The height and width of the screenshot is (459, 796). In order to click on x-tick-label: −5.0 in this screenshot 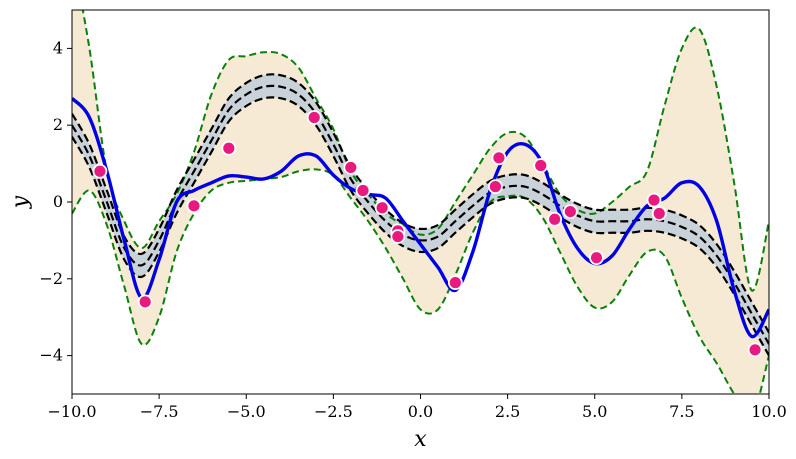, I will do `click(246, 411)`.